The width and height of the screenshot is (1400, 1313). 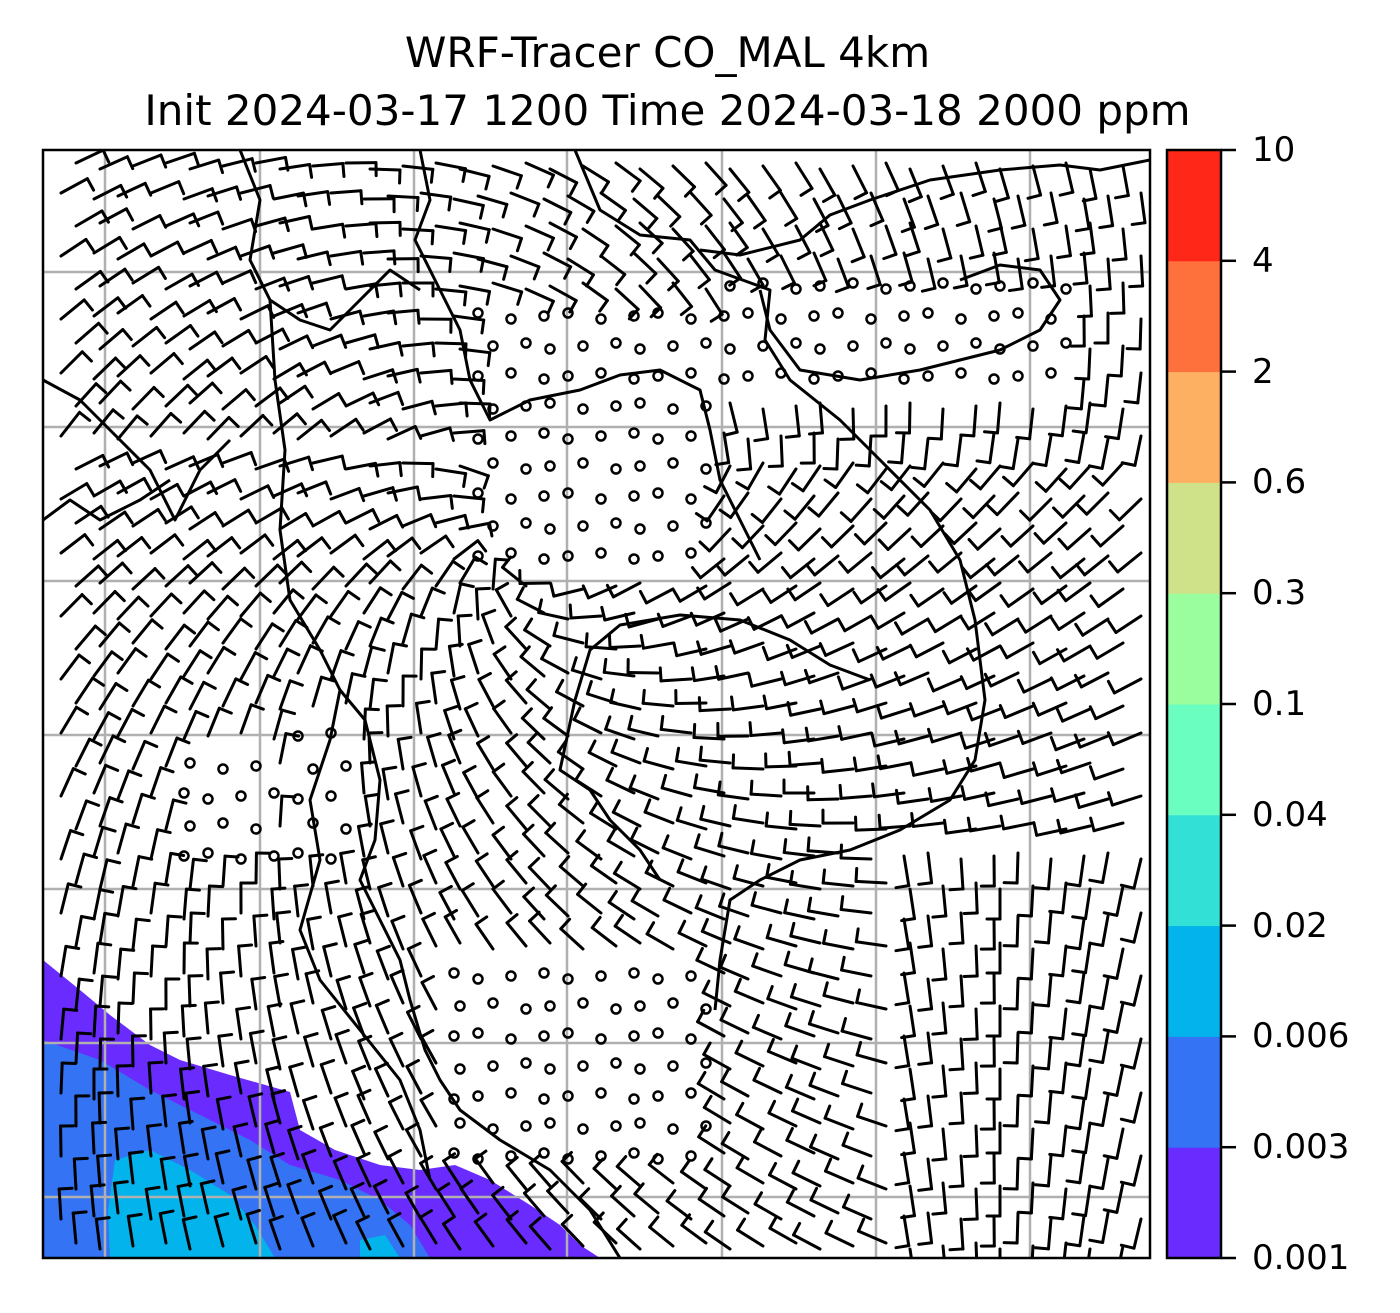 I want to click on colorbar-band, so click(x=1194, y=1203).